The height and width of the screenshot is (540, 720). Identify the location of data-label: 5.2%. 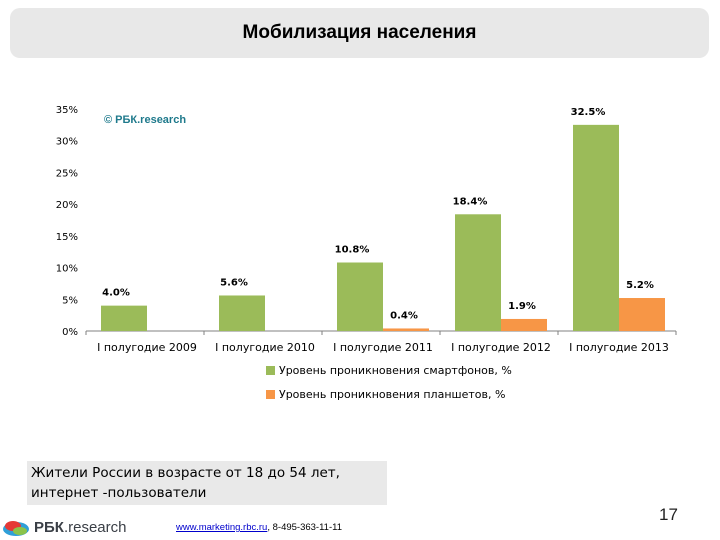
(640, 285).